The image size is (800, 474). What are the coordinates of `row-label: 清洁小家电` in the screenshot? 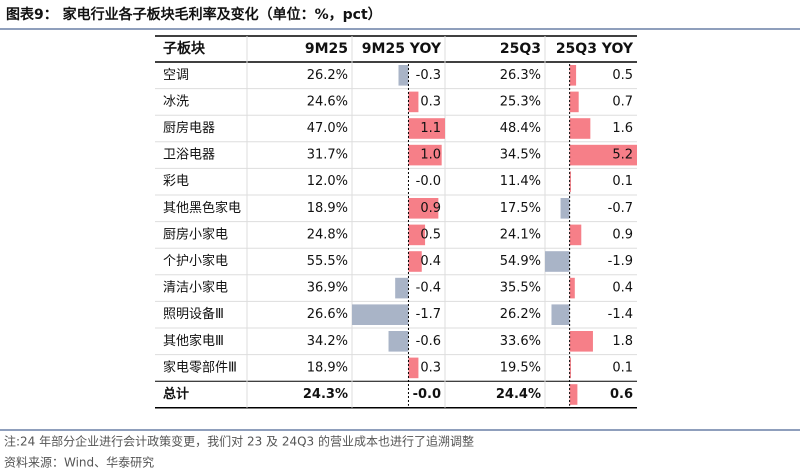 It's located at (195, 288).